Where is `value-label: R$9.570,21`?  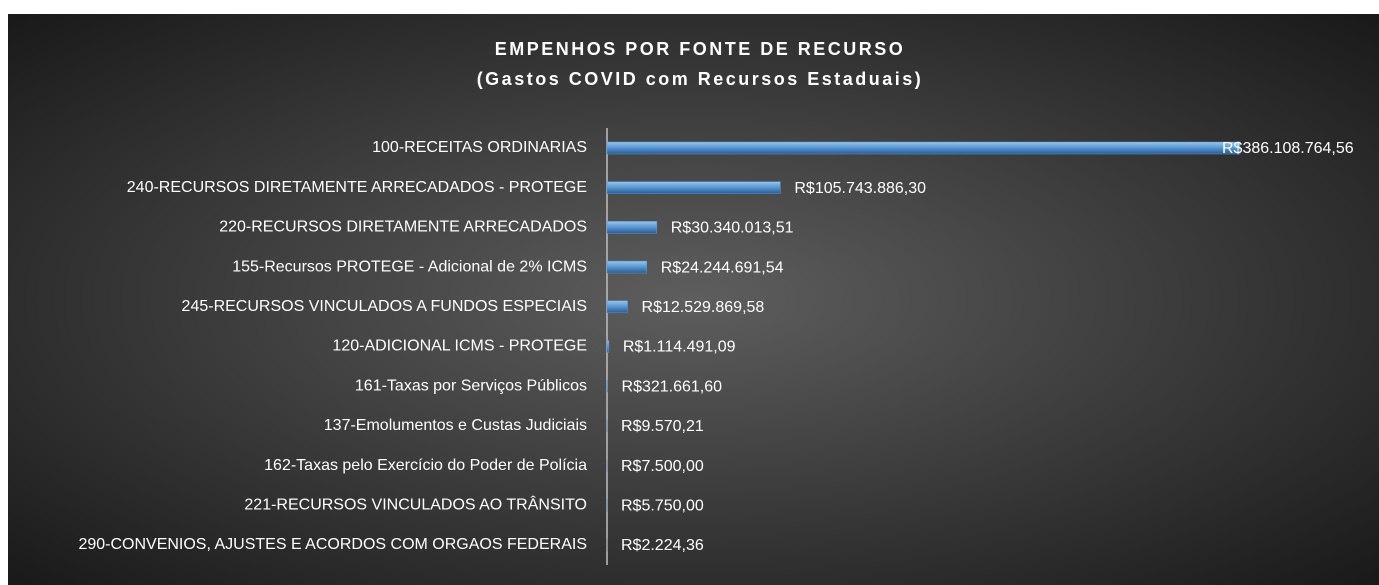 value-label: R$9.570,21 is located at coordinates (662, 426).